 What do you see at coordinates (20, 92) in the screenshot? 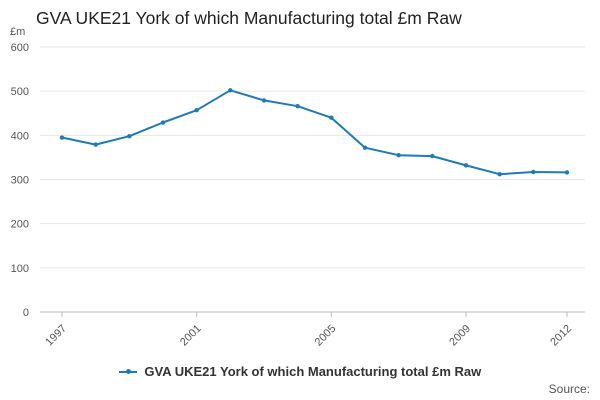
I see `y-tick-label: 500` at bounding box center [20, 92].